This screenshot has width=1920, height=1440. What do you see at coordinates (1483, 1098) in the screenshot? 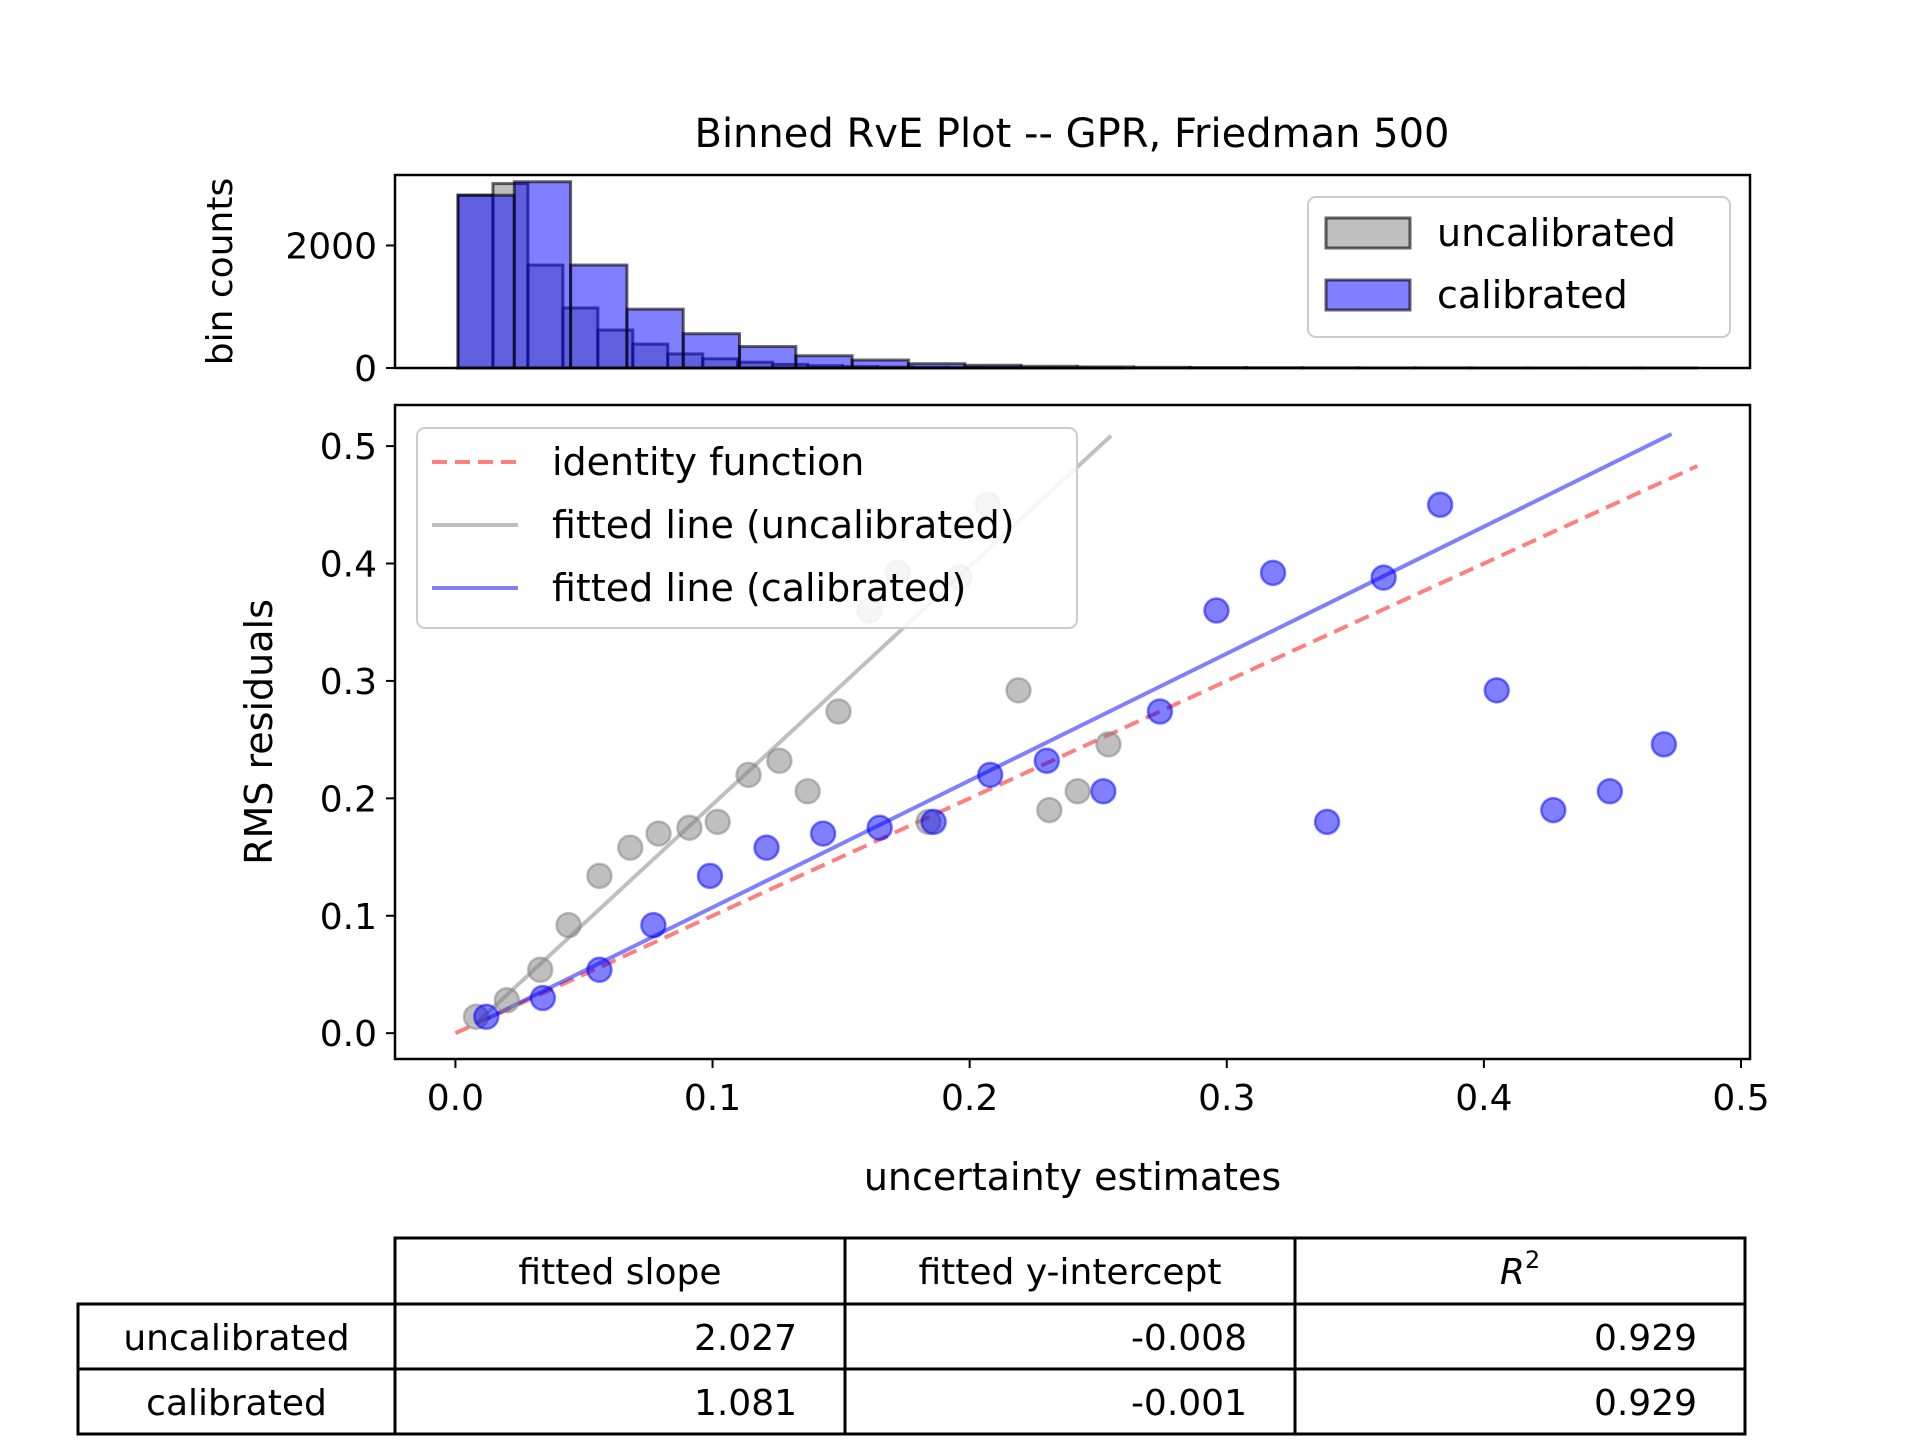
I see `xtick-label: 0.4` at bounding box center [1483, 1098].